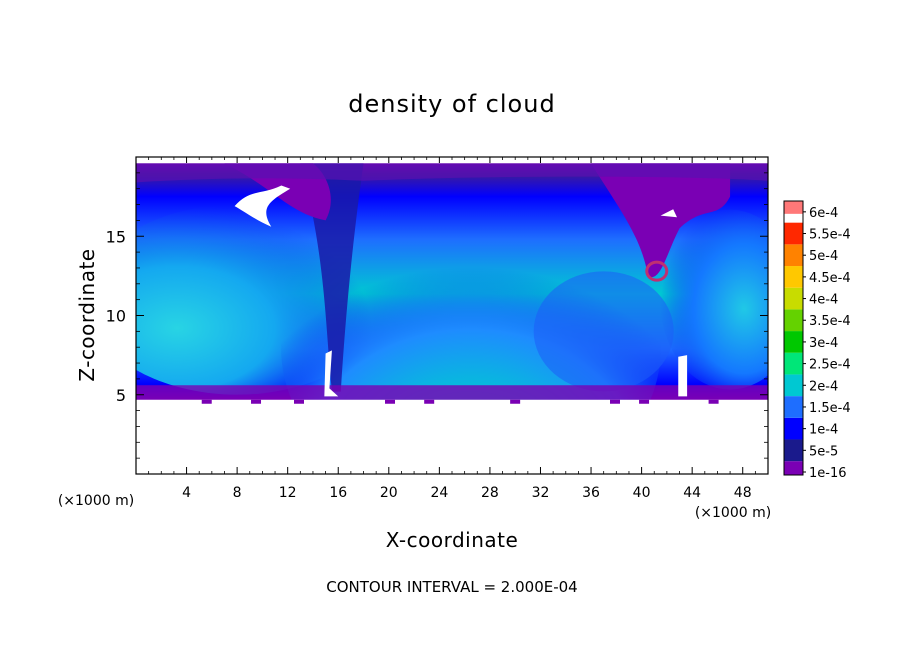 The width and height of the screenshot is (904, 654). Describe the element at coordinates (830, 278) in the screenshot. I see `colorbar-label: 4.5e-4` at that location.